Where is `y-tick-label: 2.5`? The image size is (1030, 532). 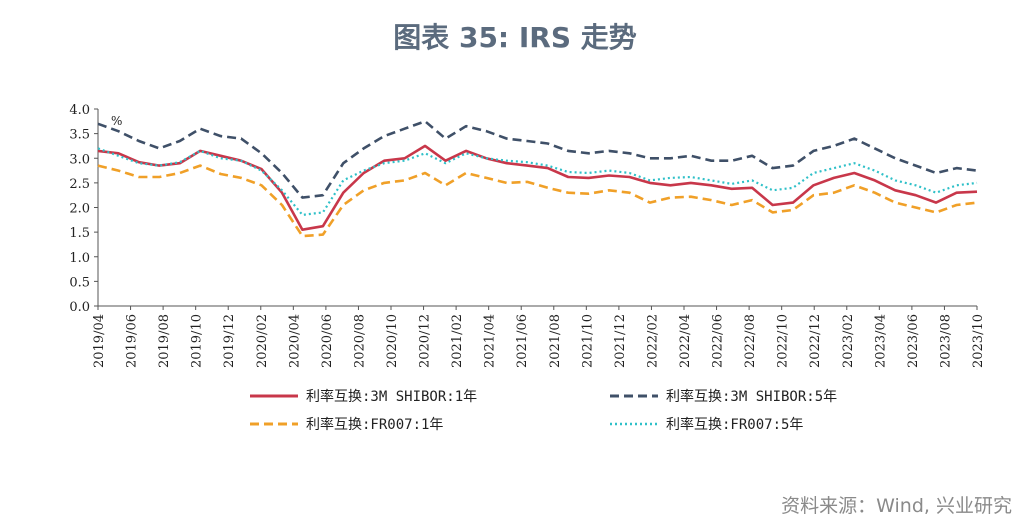 y-tick-label: 2.5 is located at coordinates (79, 184).